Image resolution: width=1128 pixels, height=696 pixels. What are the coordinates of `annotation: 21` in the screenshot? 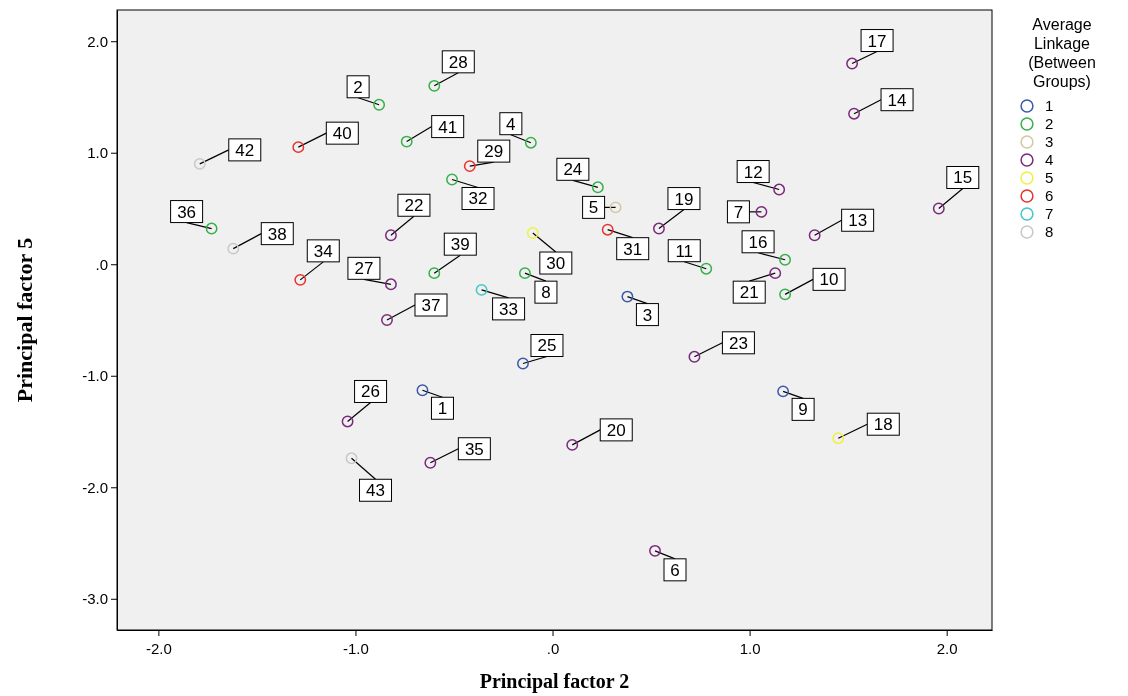 It's located at (749, 293).